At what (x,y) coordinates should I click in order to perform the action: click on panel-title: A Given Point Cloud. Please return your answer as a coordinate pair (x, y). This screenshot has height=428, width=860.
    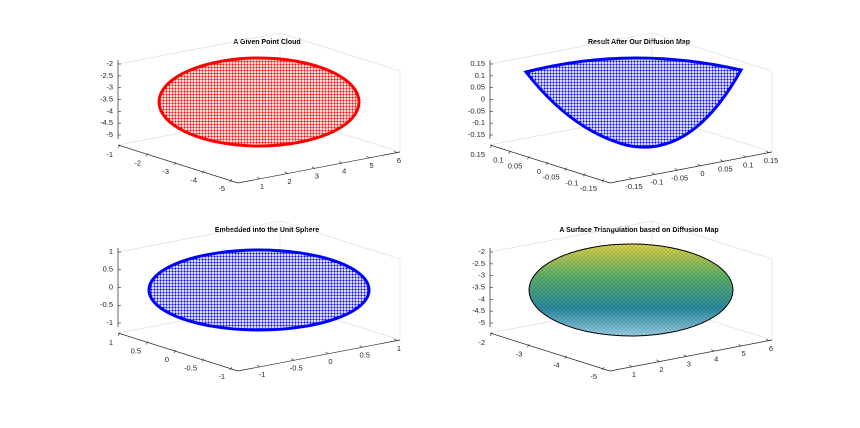
    Looking at the image, I should click on (266, 42).